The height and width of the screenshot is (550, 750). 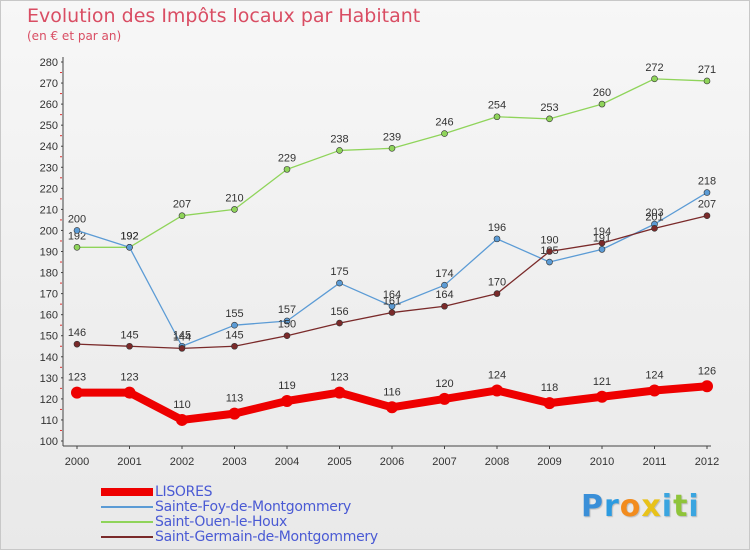 I want to click on y-tick-label: 250, so click(x=49, y=126).